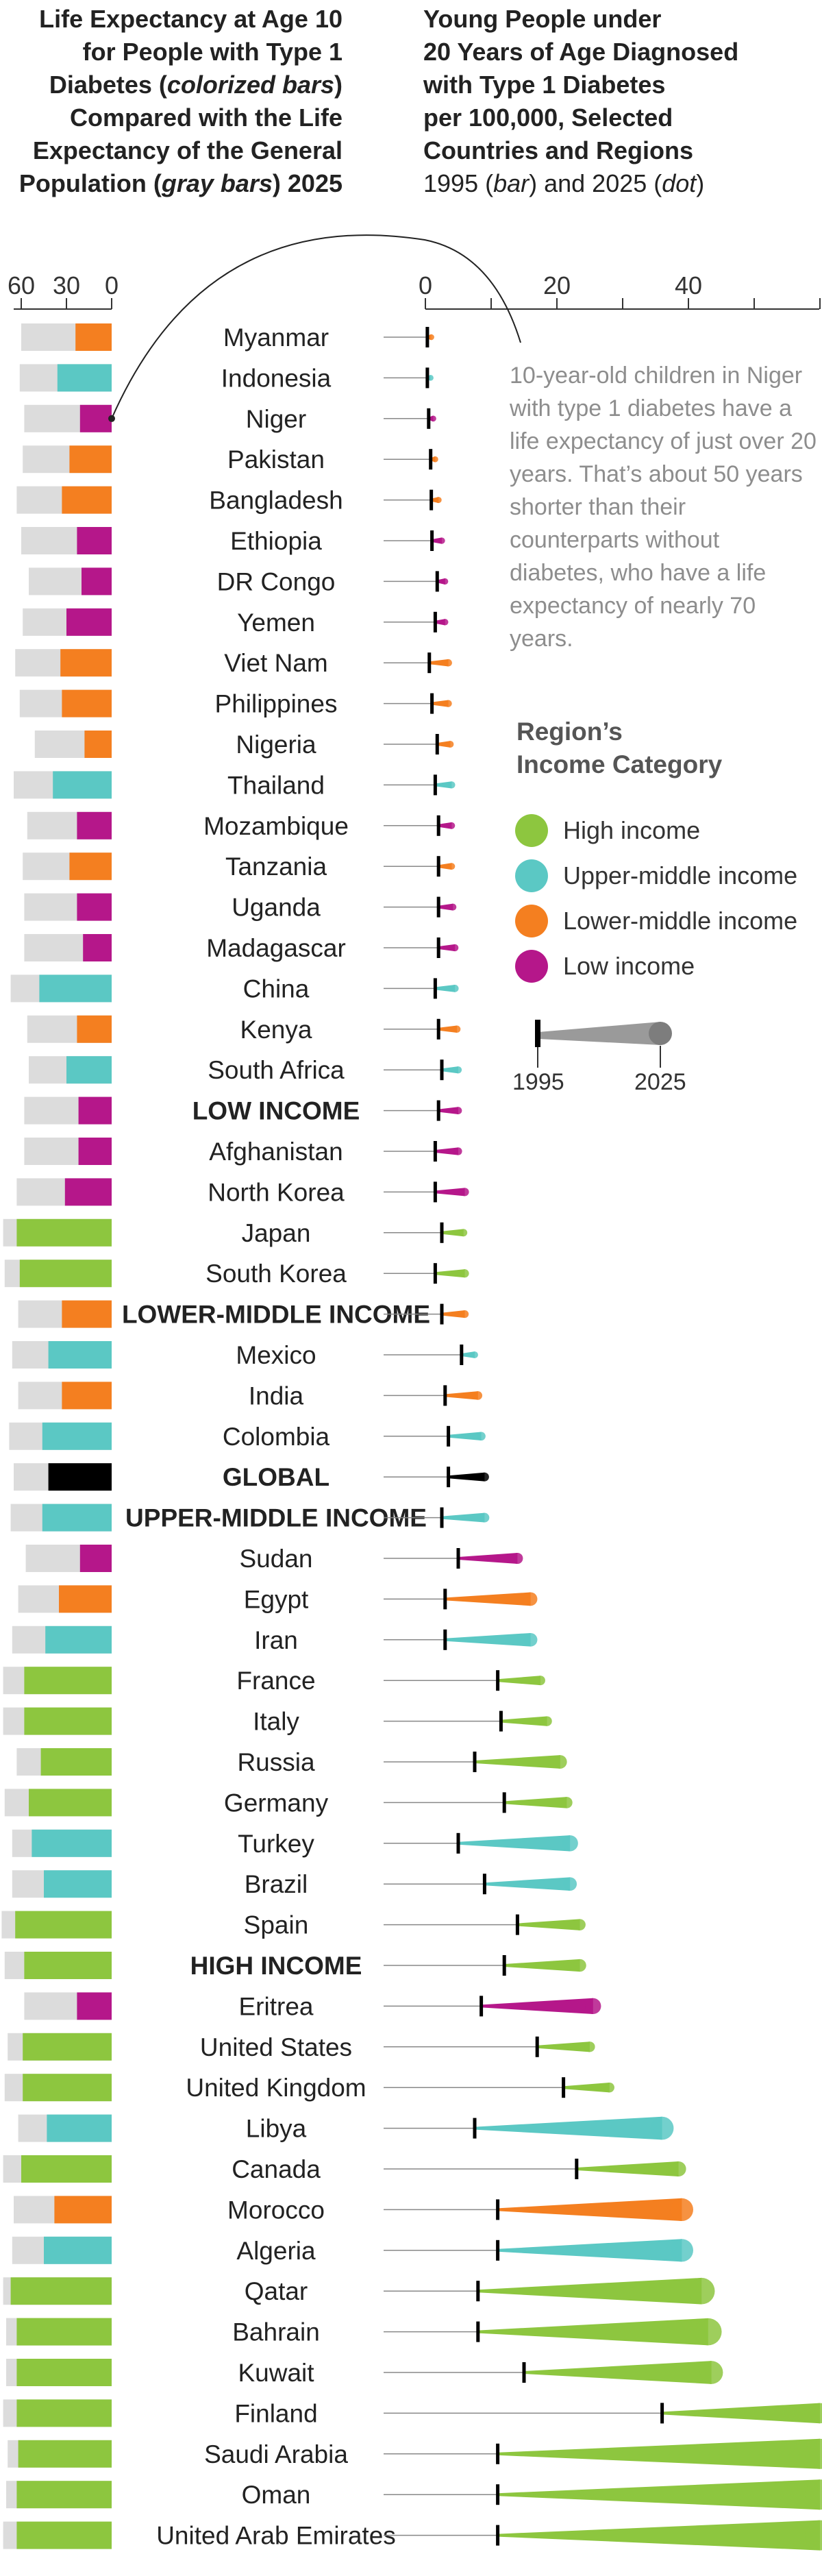 The height and width of the screenshot is (2576, 822). I want to click on right-title-line: 1995 (bar) and 2025 (dot), so click(615, 184).